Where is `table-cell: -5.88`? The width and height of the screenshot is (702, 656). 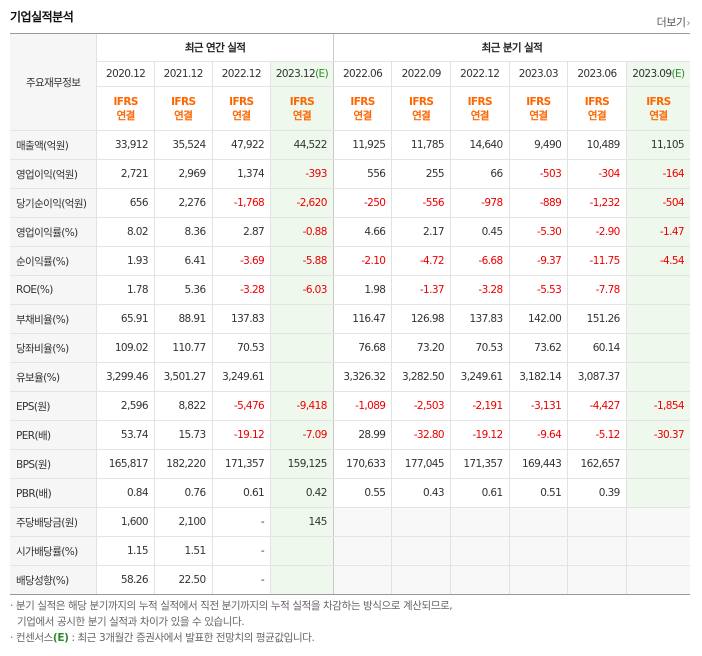 table-cell: -5.88 is located at coordinates (302, 261).